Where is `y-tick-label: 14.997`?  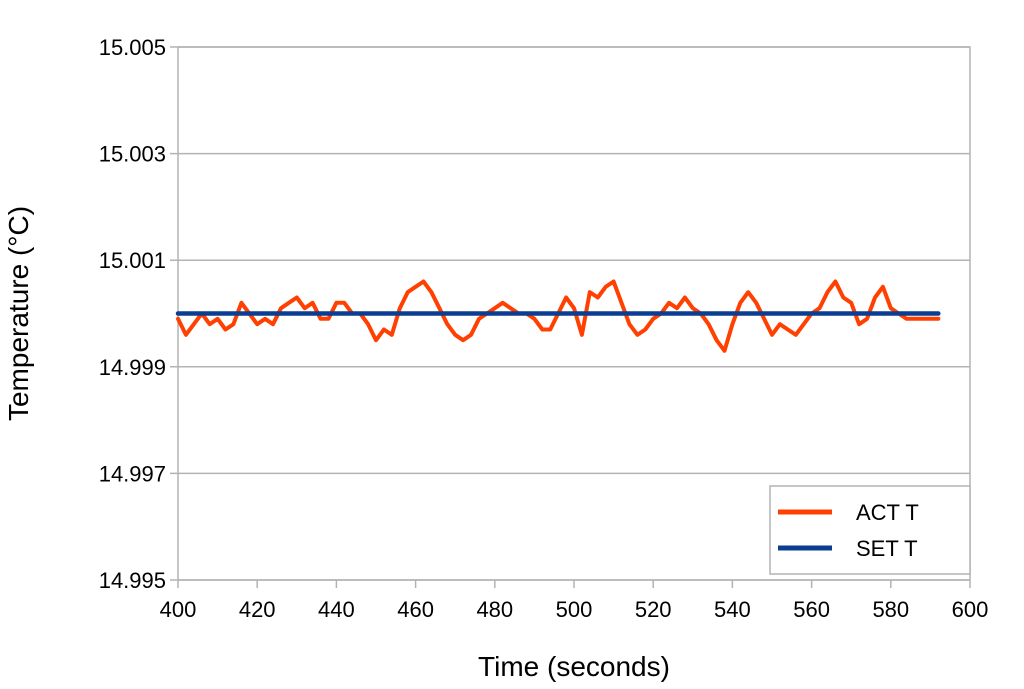 y-tick-label: 14.997 is located at coordinates (132, 473).